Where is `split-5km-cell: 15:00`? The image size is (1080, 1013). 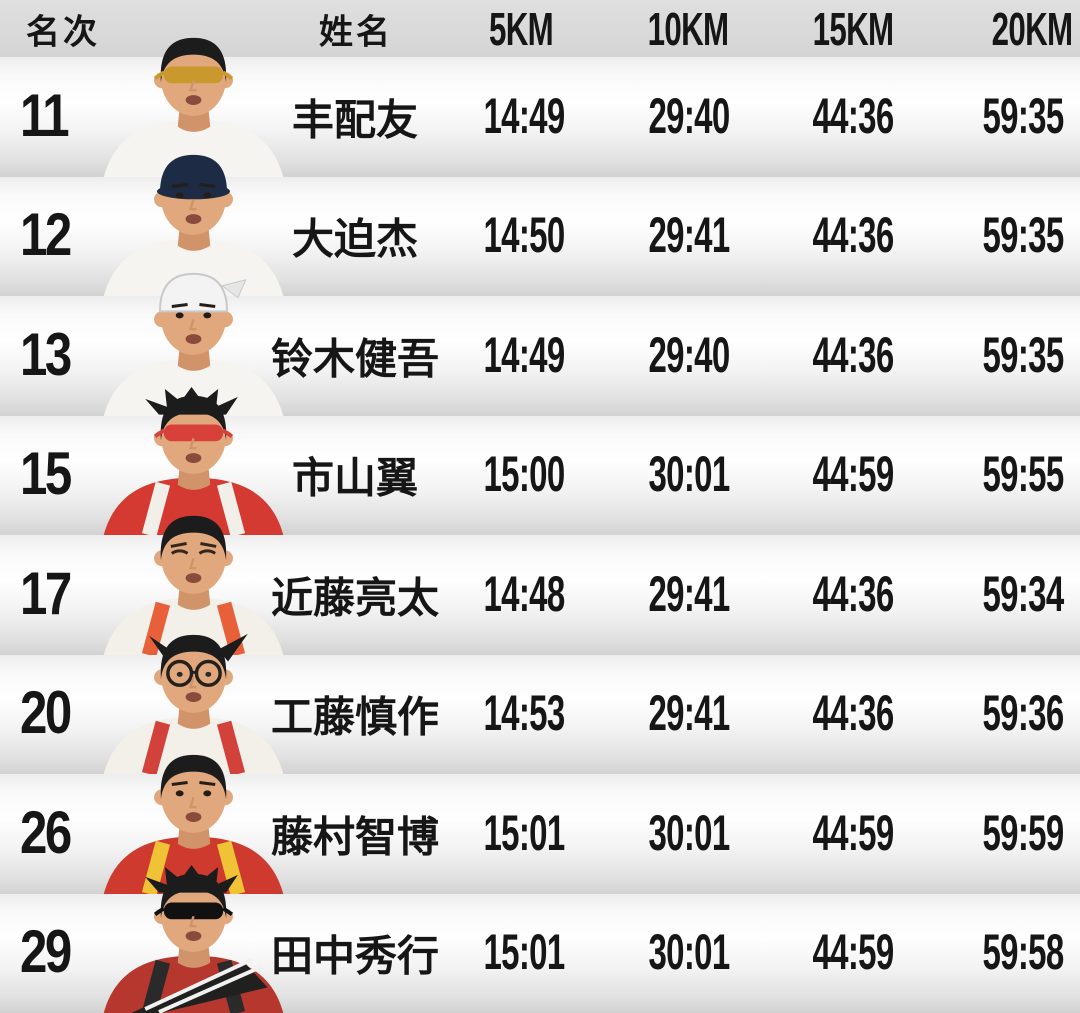
split-5km-cell: 15:00 is located at coordinates (524, 474).